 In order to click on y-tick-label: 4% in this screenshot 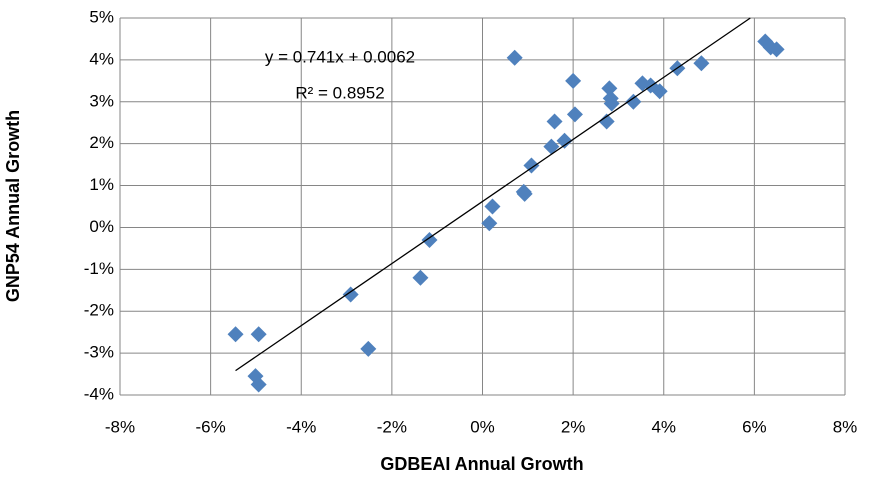, I will do `click(101, 58)`.